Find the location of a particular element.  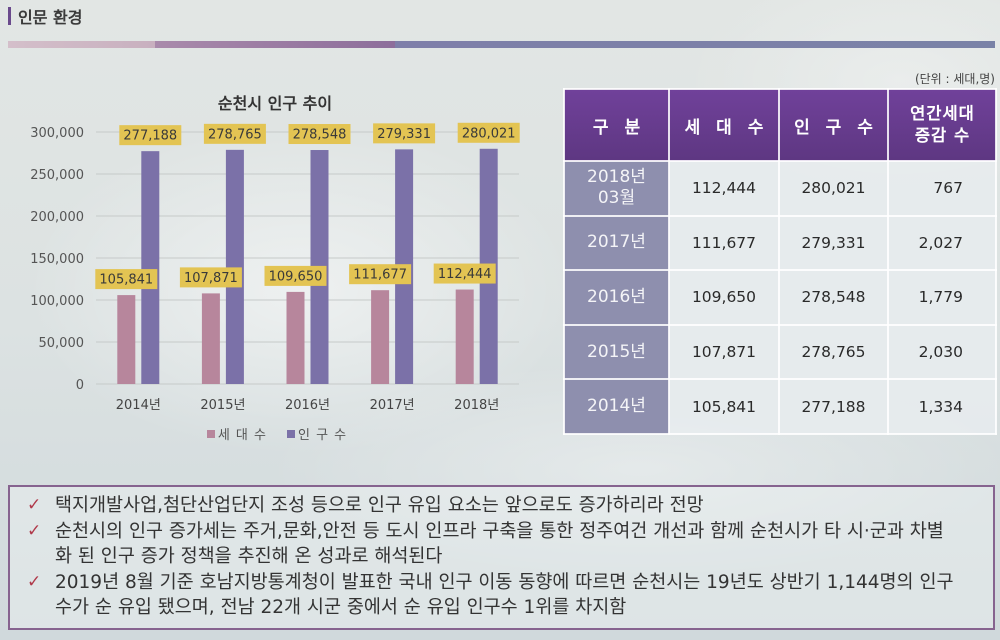

cell-annual-change: 1,334 is located at coordinates (942, 406).